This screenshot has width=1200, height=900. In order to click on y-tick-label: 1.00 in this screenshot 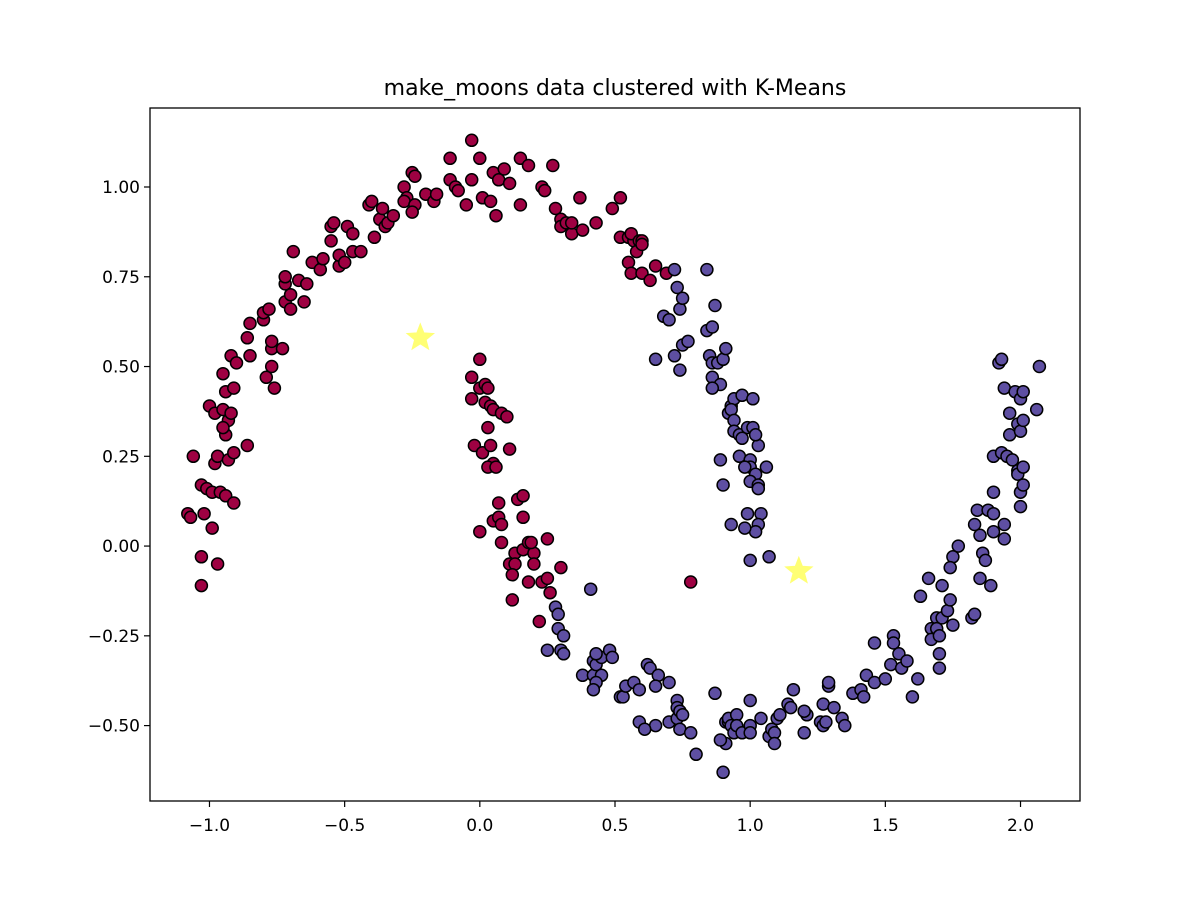, I will do `click(121, 188)`.